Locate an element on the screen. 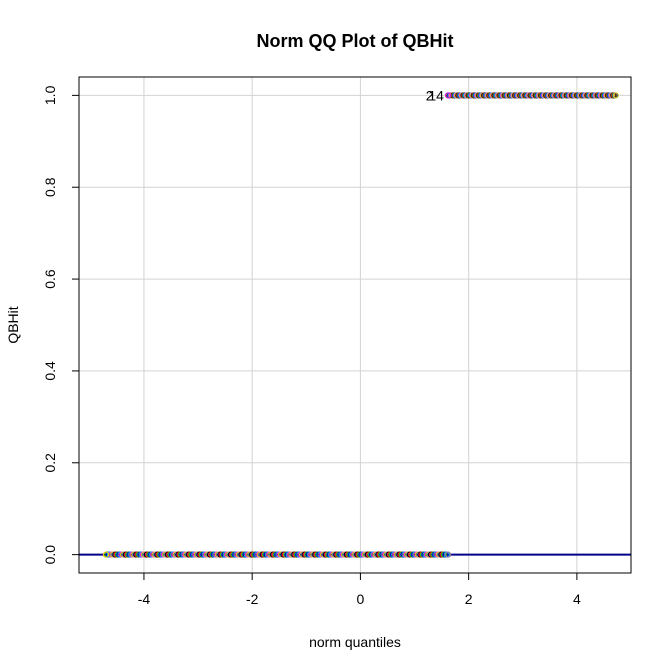 The image size is (672, 671). x-tick-label: 4 is located at coordinates (577, 599).